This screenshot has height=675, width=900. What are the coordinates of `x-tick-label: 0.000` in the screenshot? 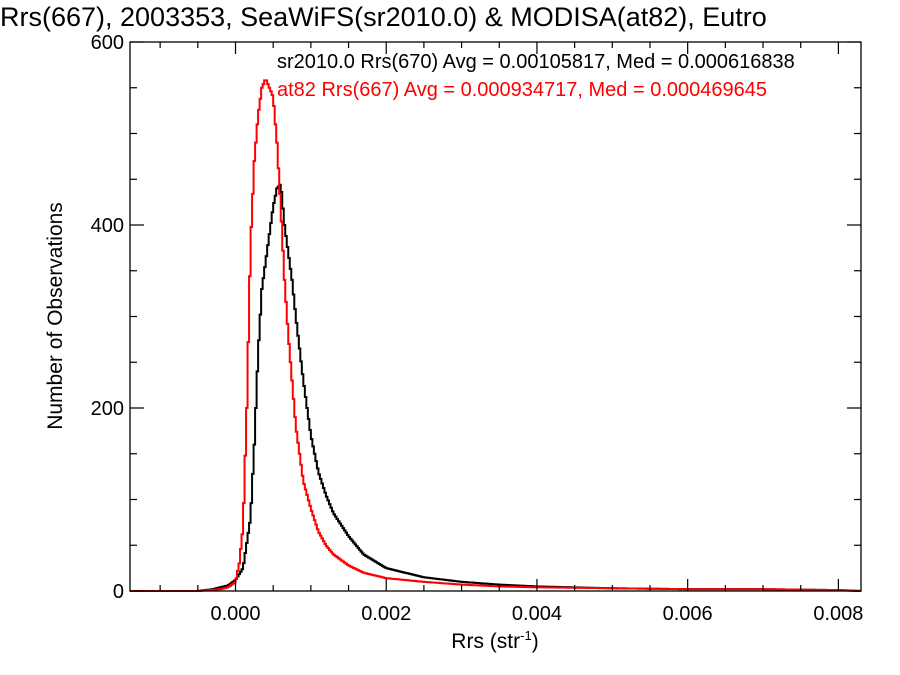 It's located at (235, 614).